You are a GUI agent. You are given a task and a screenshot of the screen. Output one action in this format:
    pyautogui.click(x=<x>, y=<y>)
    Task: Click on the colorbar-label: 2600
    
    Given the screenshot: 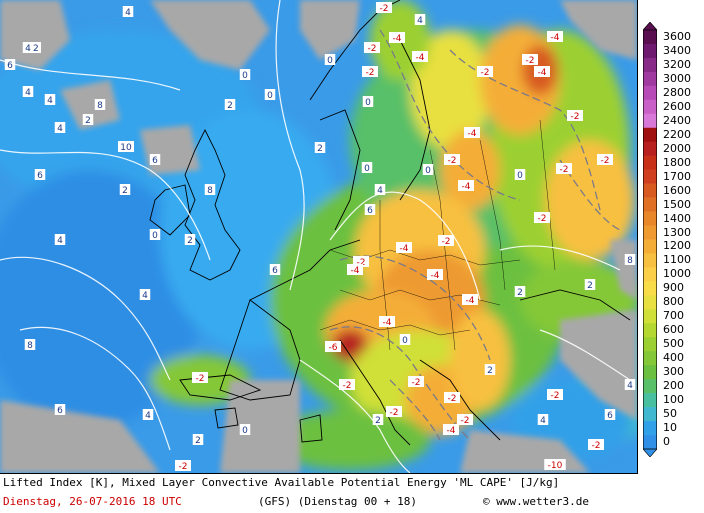 What is the action you would take?
    pyautogui.click(x=677, y=106)
    